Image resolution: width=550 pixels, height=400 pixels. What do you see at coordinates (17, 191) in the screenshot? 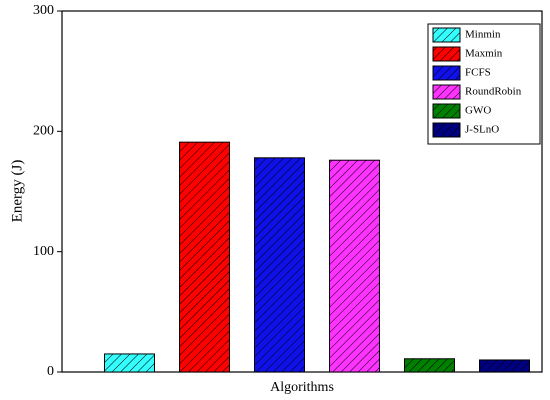
I see `y-axis-label: Energy (J)` at bounding box center [17, 191].